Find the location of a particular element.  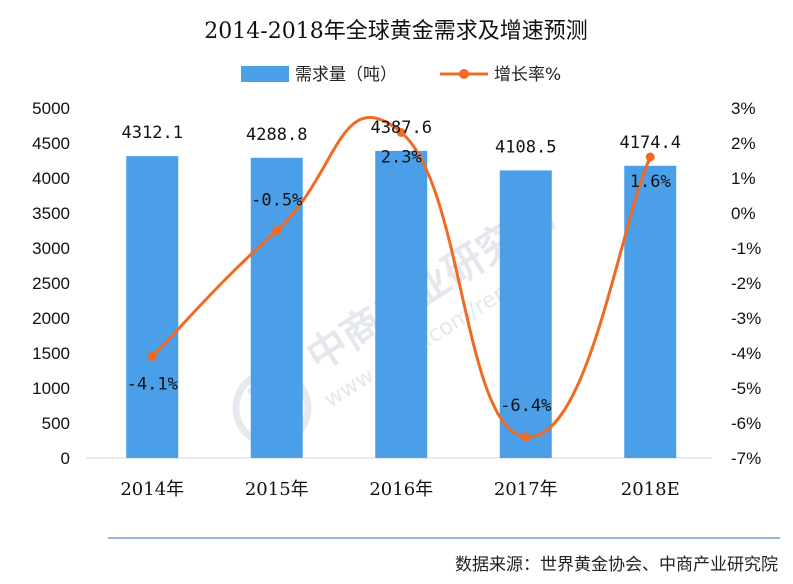

x-tick-label: 2018E is located at coordinates (650, 489).